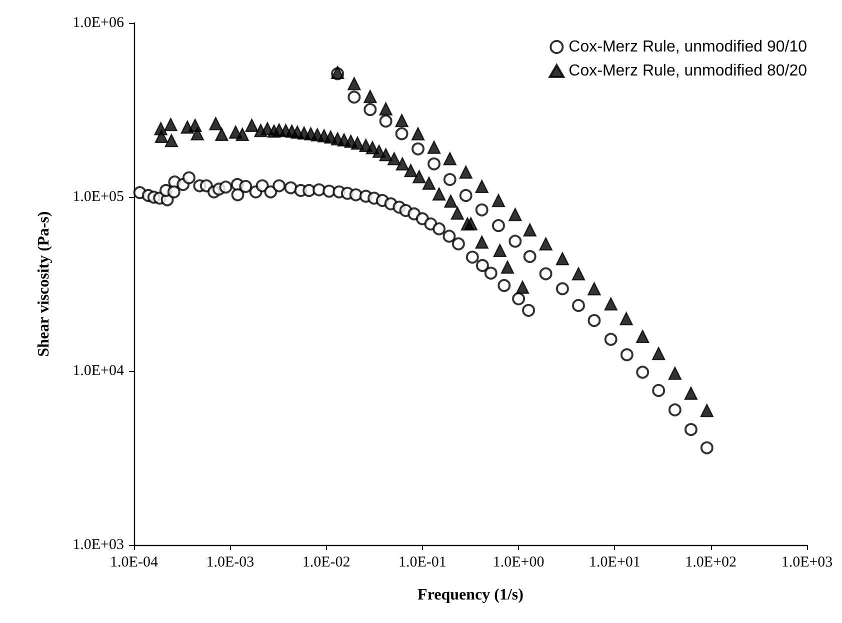 This screenshot has width=842, height=623. I want to click on x-tick-label: 1.0E-01, so click(422, 562).